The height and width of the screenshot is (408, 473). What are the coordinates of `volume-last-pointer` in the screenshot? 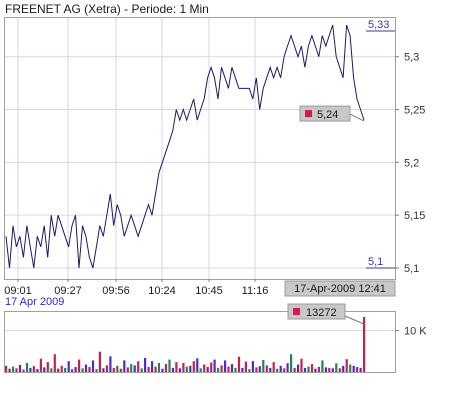 It's located at (354, 320).